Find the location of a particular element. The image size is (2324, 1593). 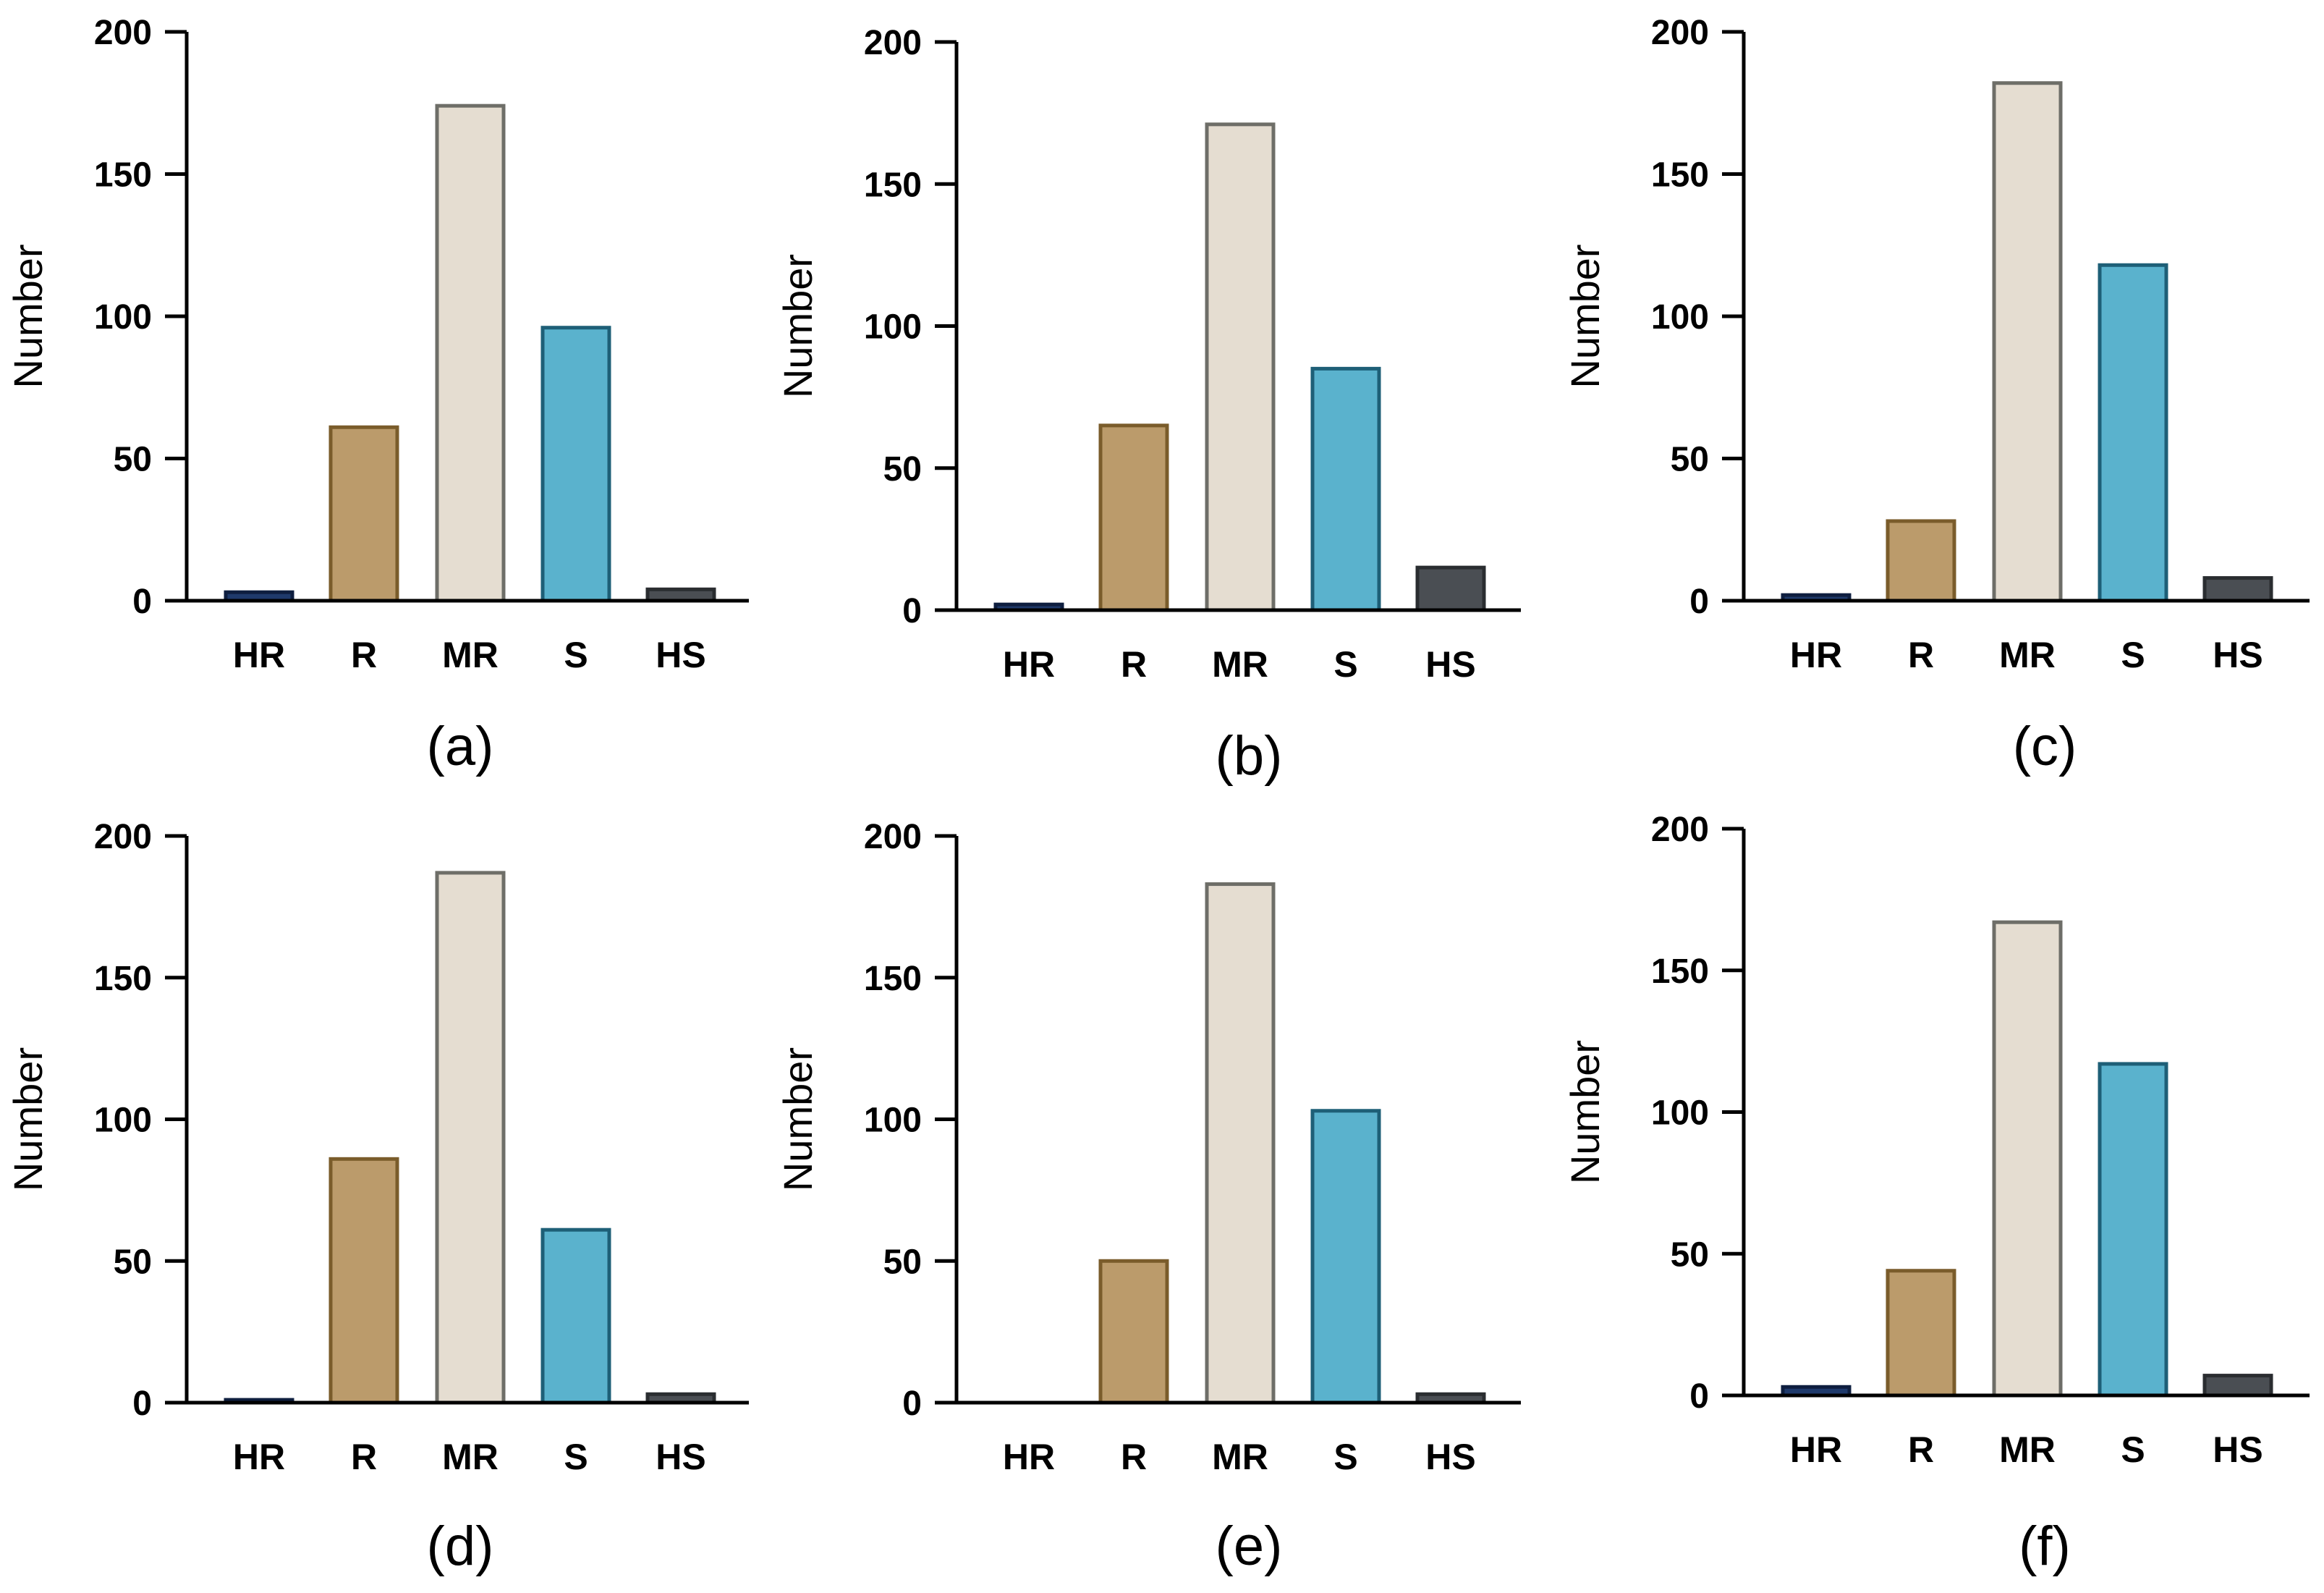

panel-label: (e) is located at coordinates (1249, 1546).